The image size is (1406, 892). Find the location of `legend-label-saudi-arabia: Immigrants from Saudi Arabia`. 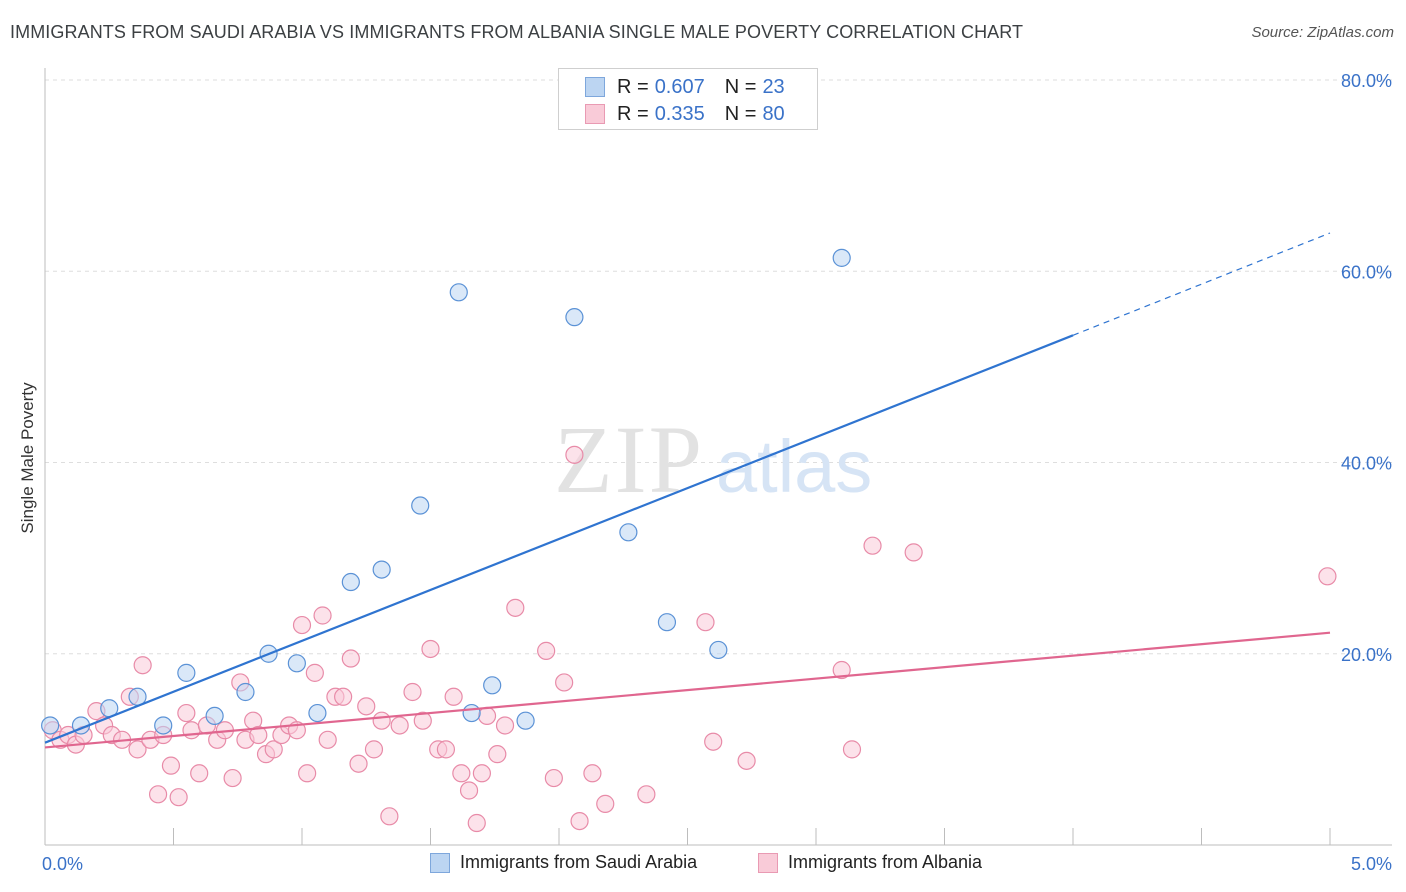

legend-label-saudi-arabia: Immigrants from Saudi Arabia is located at coordinates (579, 862).